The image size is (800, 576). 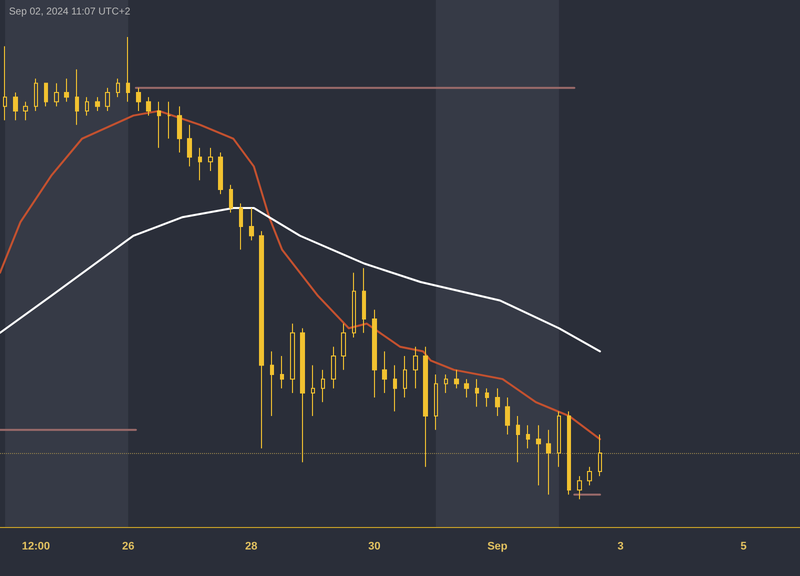 I want to click on x-tick-label: 28, so click(x=251, y=546).